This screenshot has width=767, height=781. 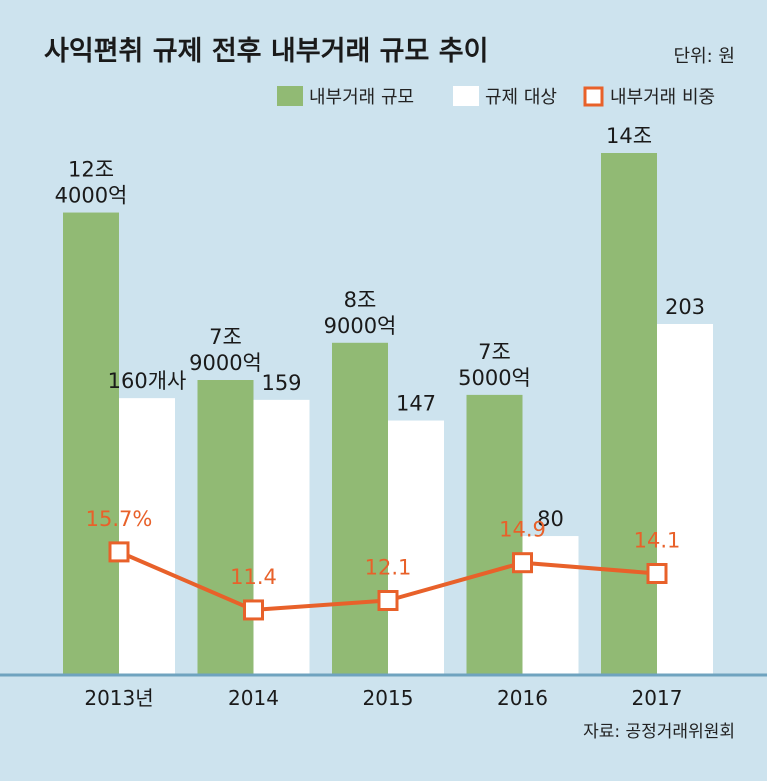 What do you see at coordinates (522, 530) in the screenshot?
I see `share-label-3: 14.9` at bounding box center [522, 530].